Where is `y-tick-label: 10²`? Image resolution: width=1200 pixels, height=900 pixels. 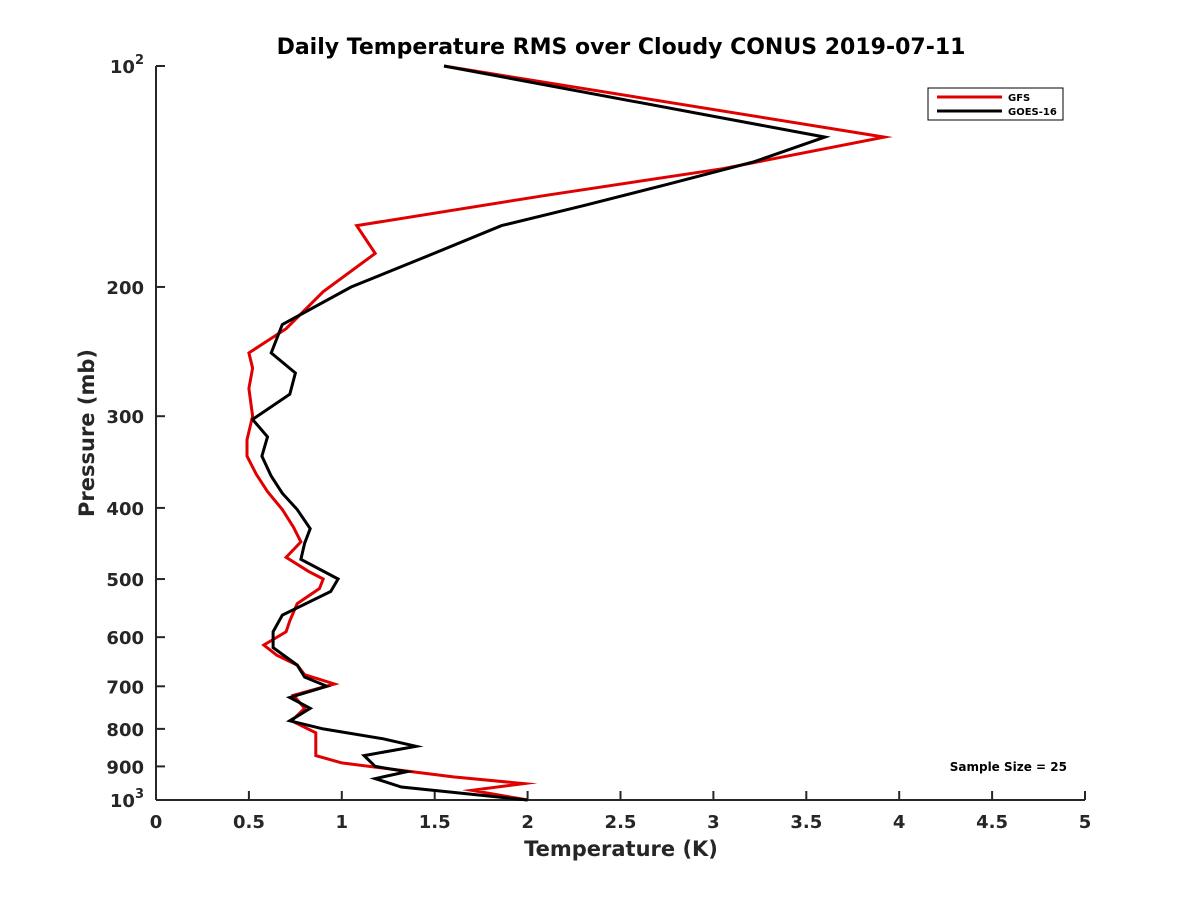
y-tick-label: 10² is located at coordinates (127, 65).